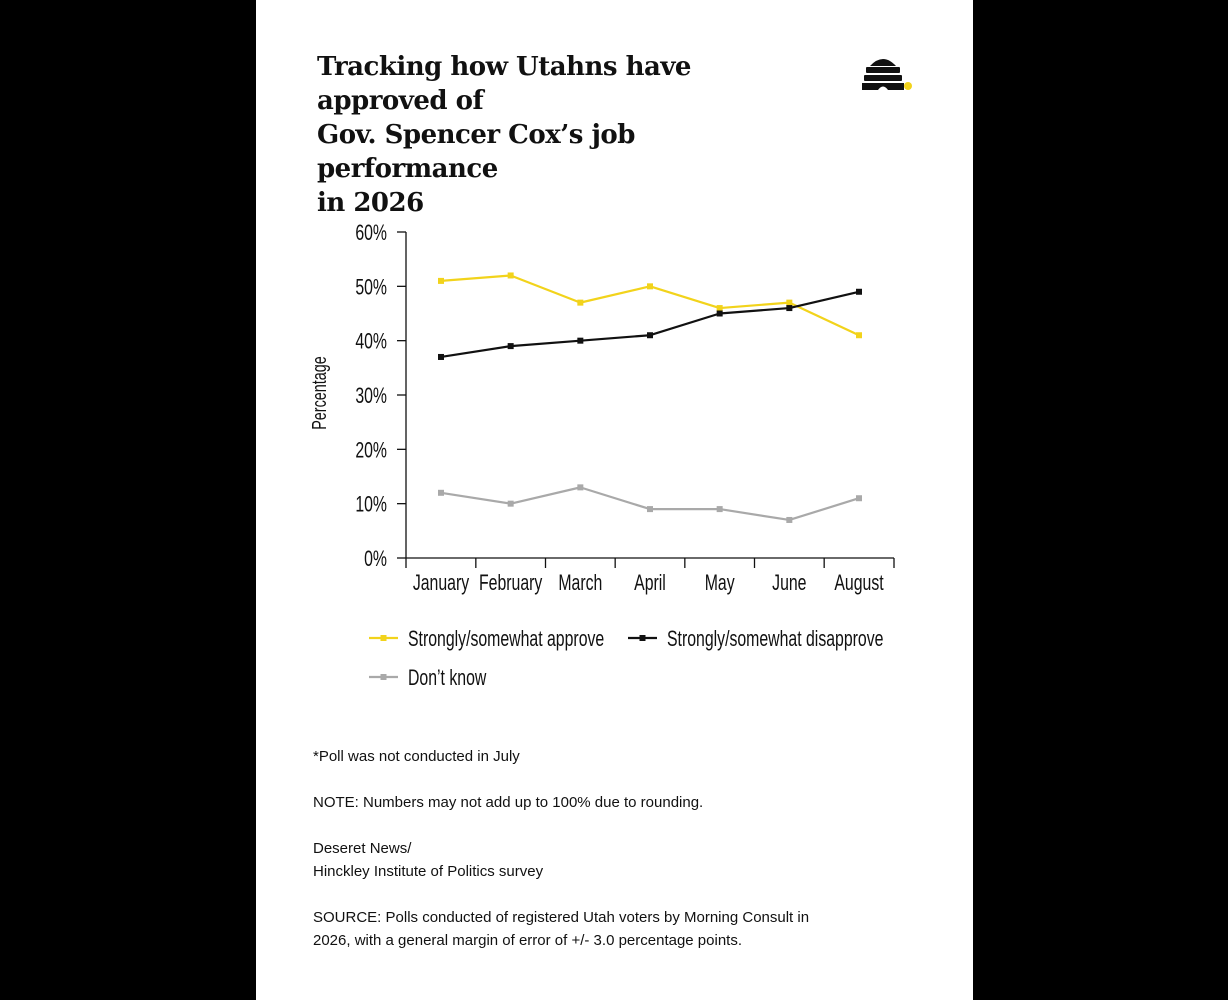  Describe the element at coordinates (371, 342) in the screenshot. I see `y-tick-label: 40%` at that location.